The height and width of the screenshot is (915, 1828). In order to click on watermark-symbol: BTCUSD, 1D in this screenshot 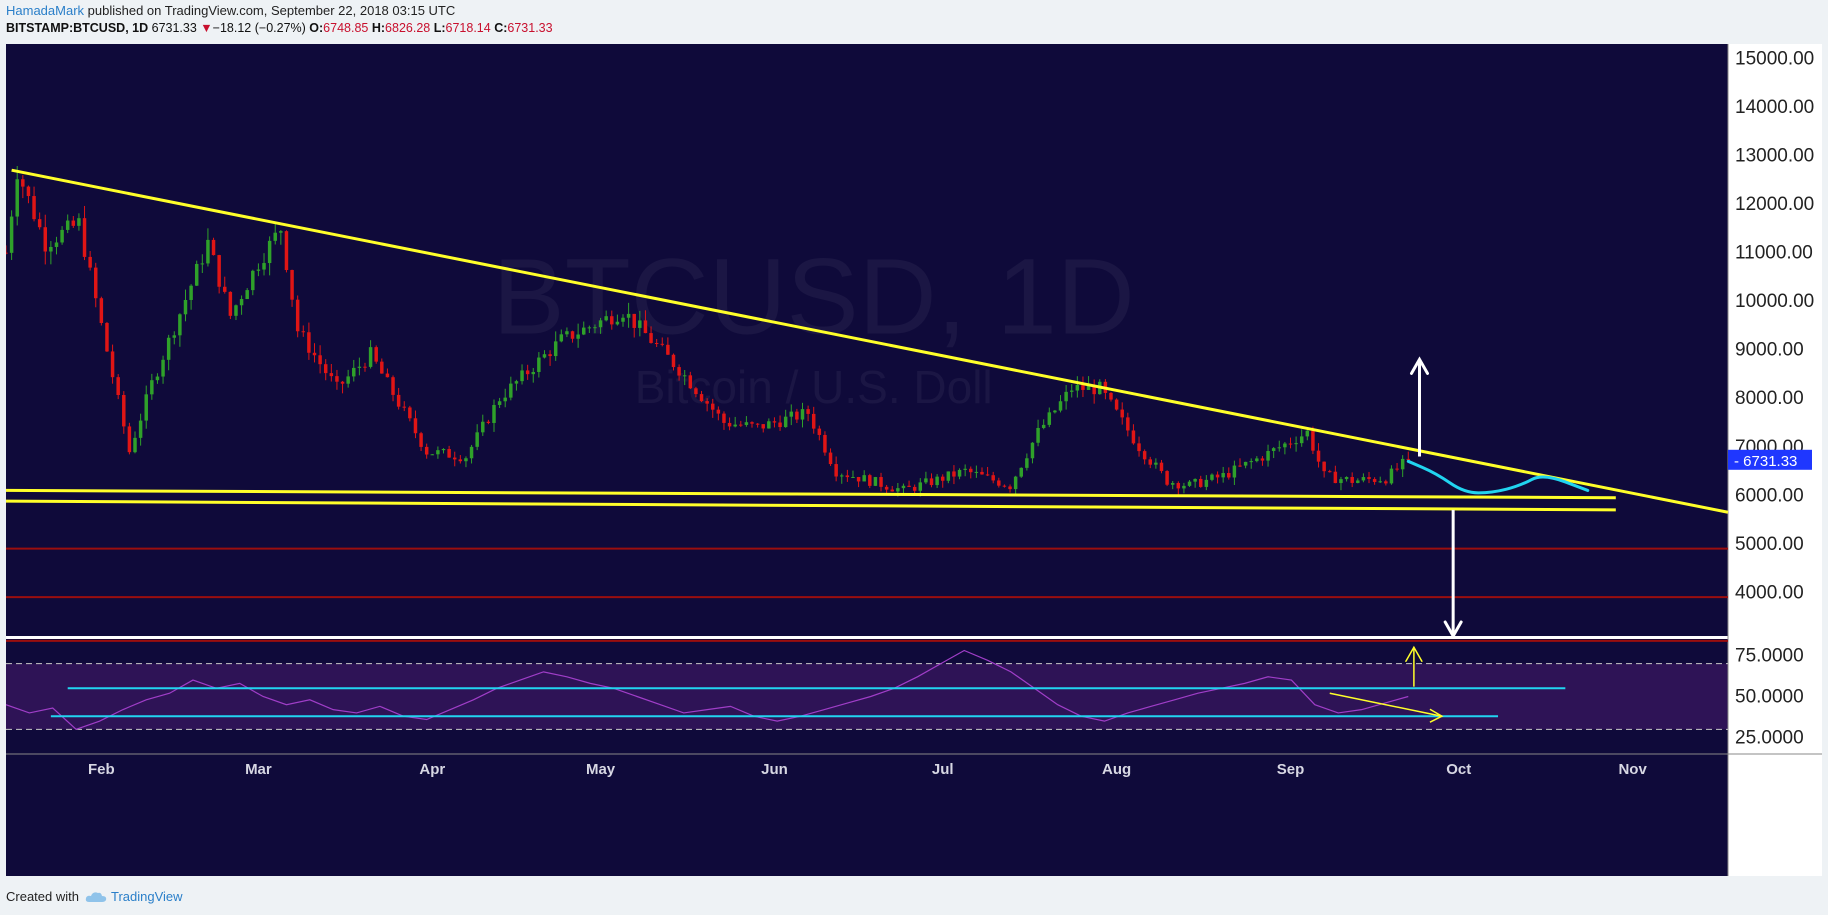, I will do `click(814, 296)`.